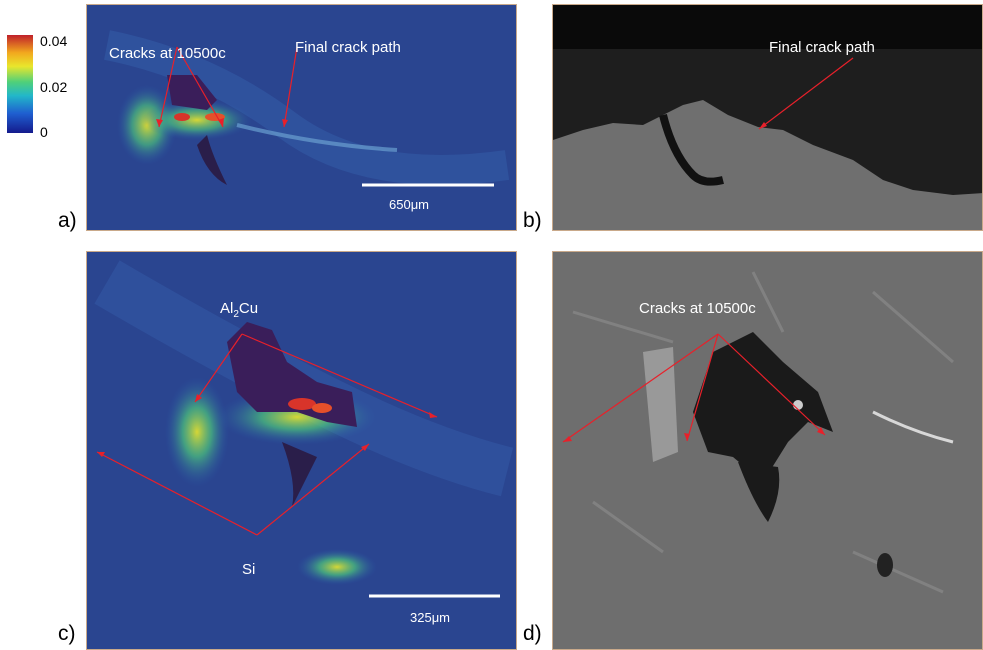 Image resolution: width=983 pixels, height=650 pixels. What do you see at coordinates (532, 221) in the screenshot?
I see `panel-label-b: b)` at bounding box center [532, 221].